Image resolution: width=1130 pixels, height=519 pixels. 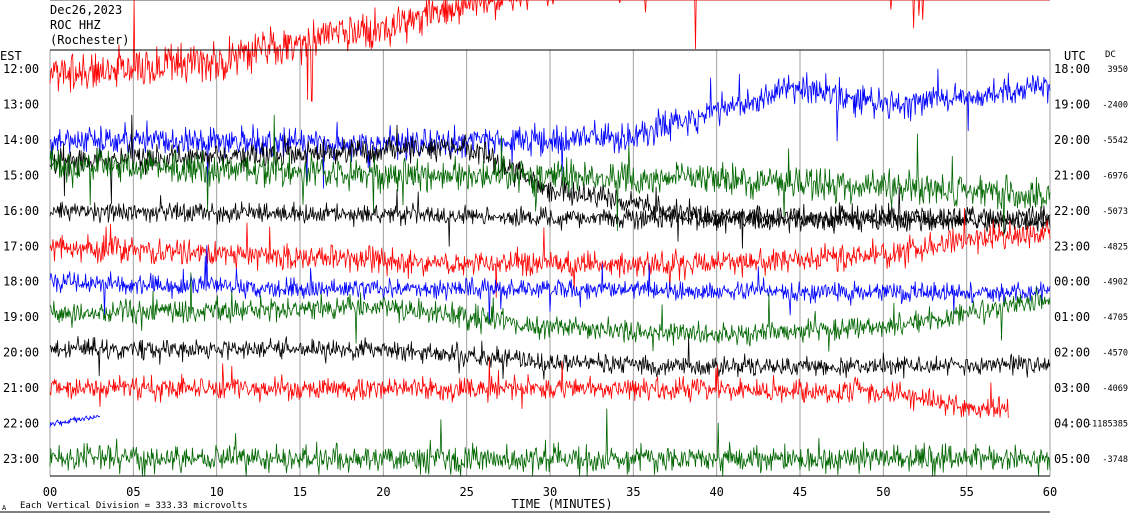 I want to click on header-station: ROC HHZ, so click(x=75, y=25).